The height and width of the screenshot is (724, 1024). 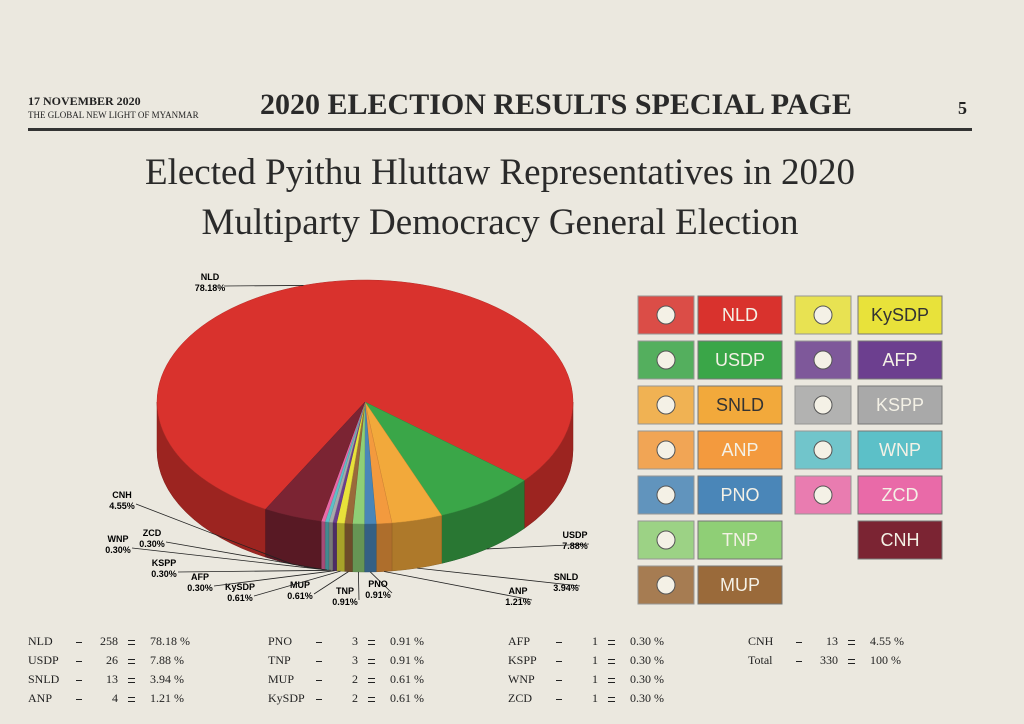 I want to click on party: CNH, so click(x=761, y=641).